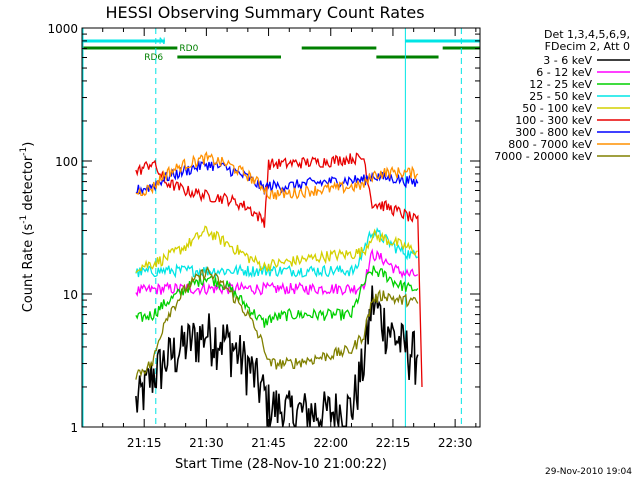 This screenshot has width=640, height=480. Describe the element at coordinates (557, 108) in the screenshot. I see `legend-entry-label: 50 - 100 keV` at that location.